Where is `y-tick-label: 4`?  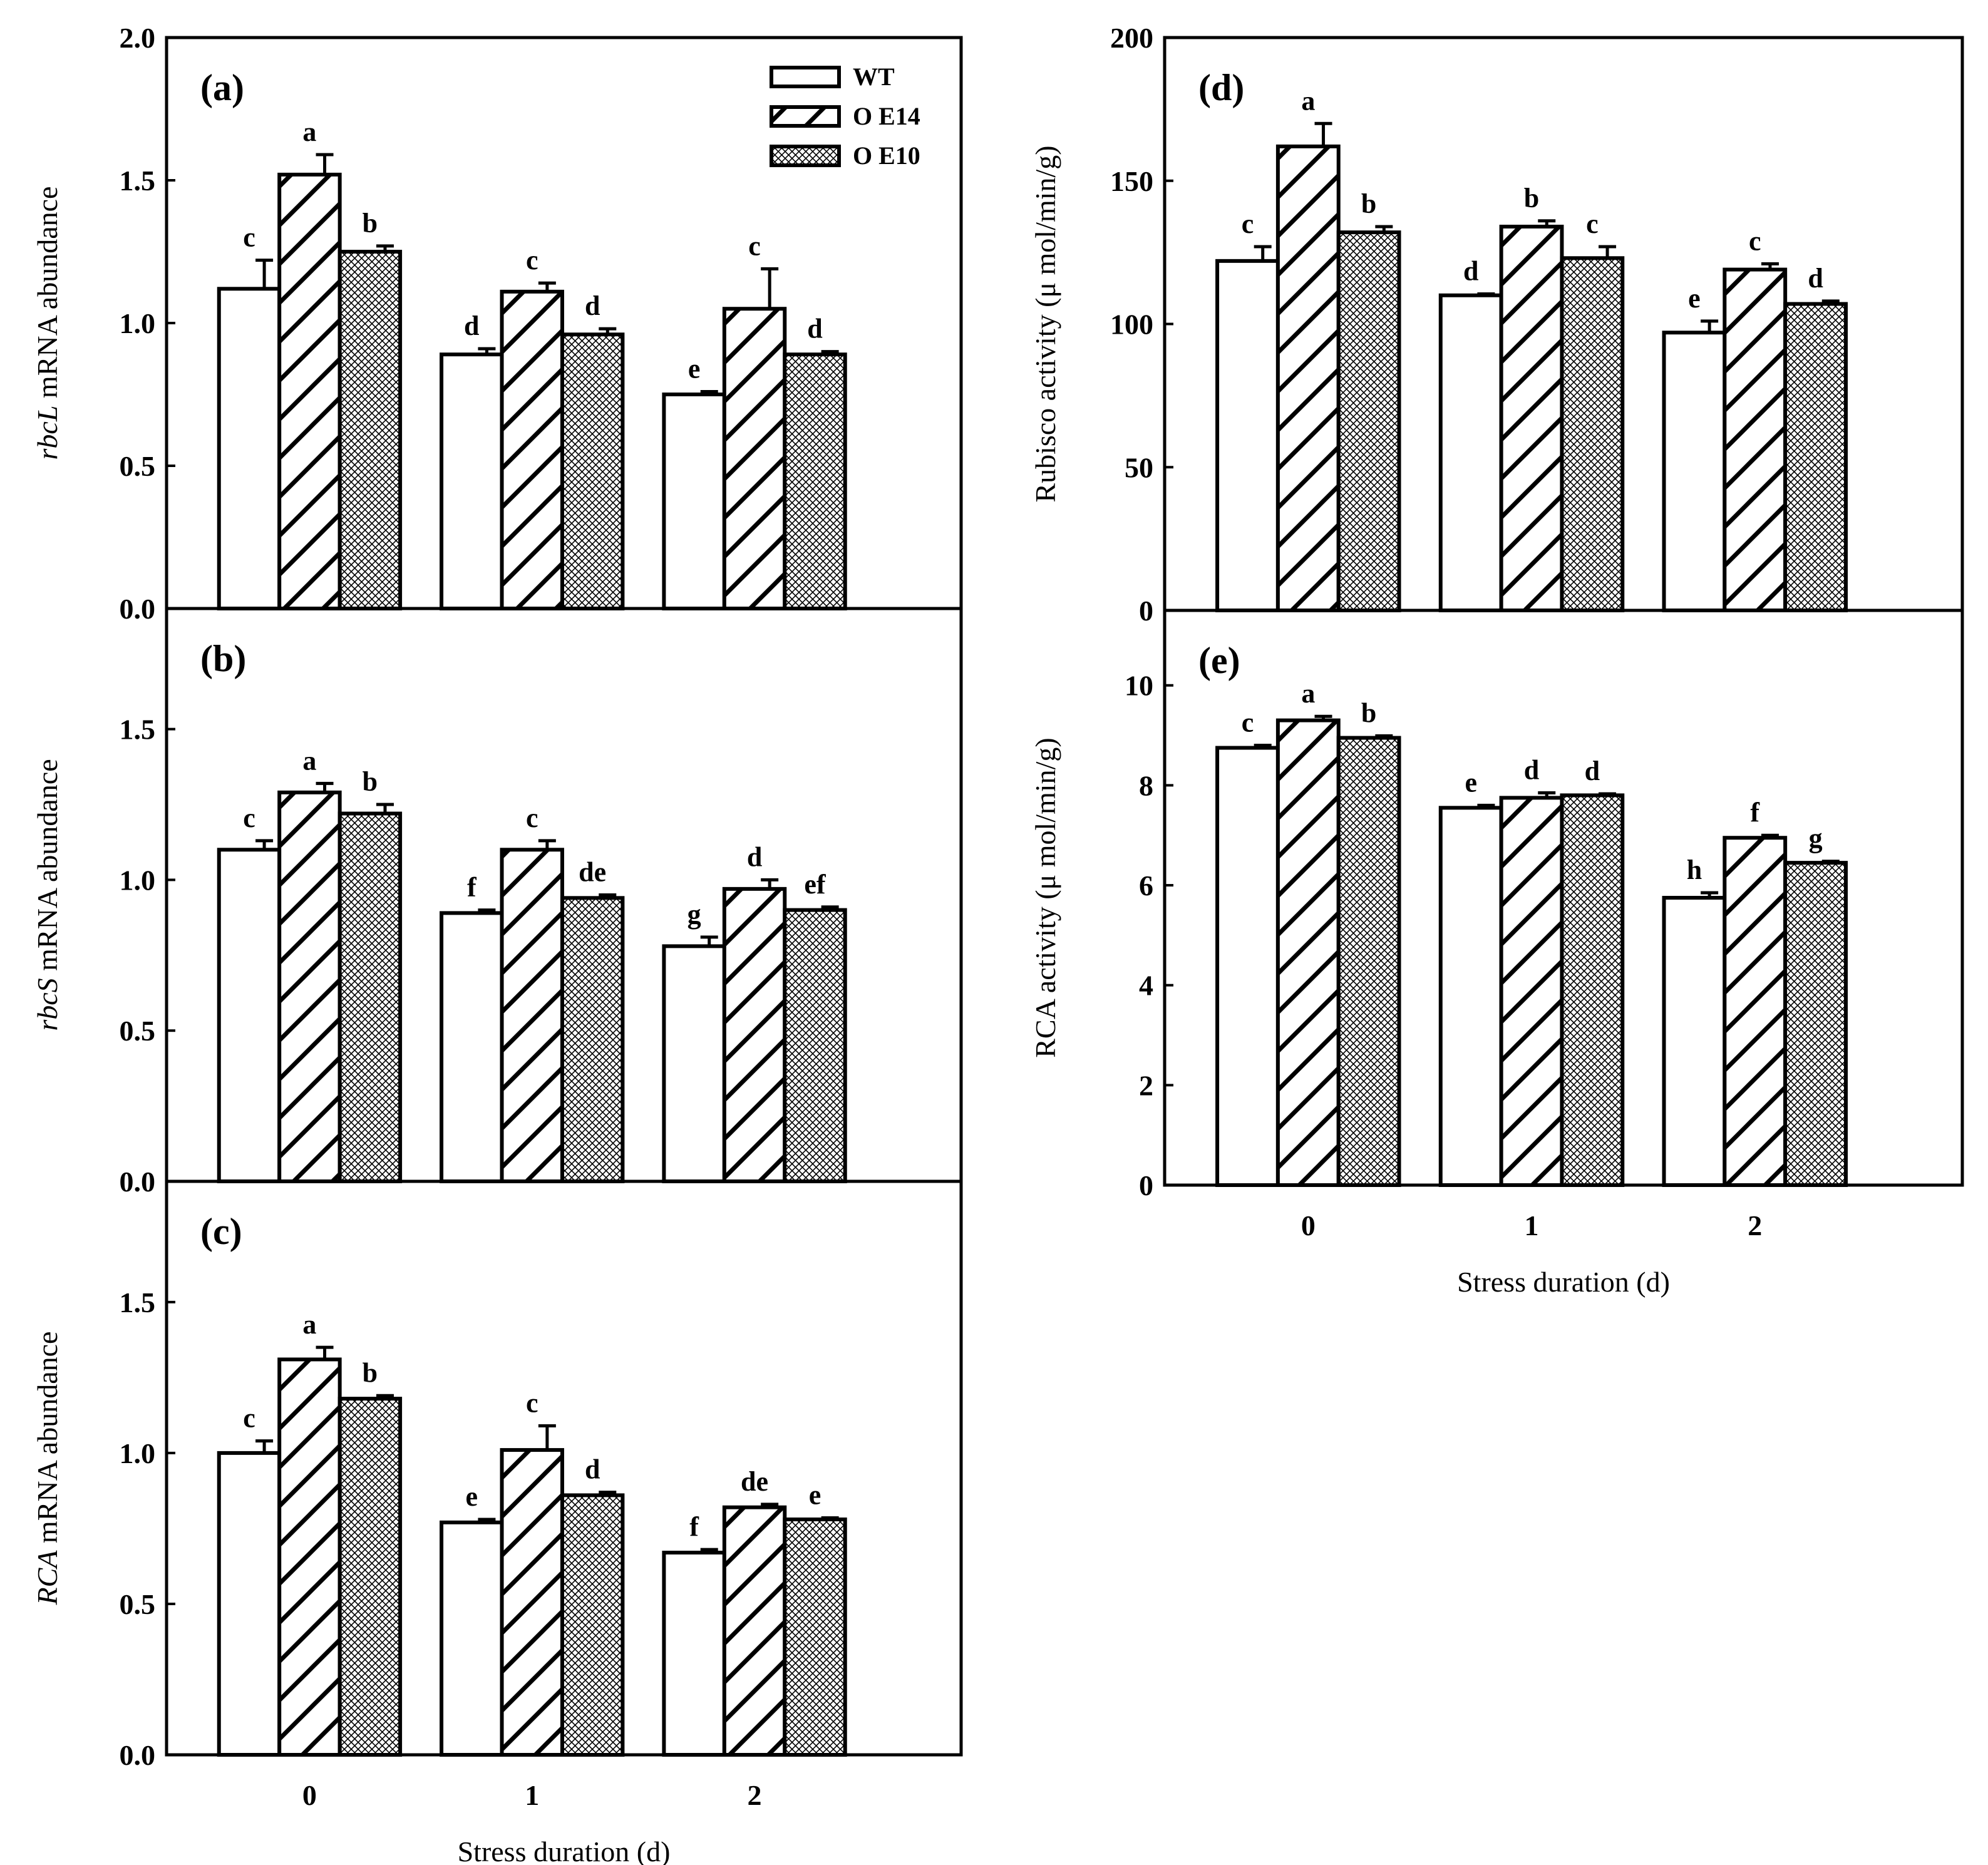 y-tick-label: 4 is located at coordinates (1146, 986).